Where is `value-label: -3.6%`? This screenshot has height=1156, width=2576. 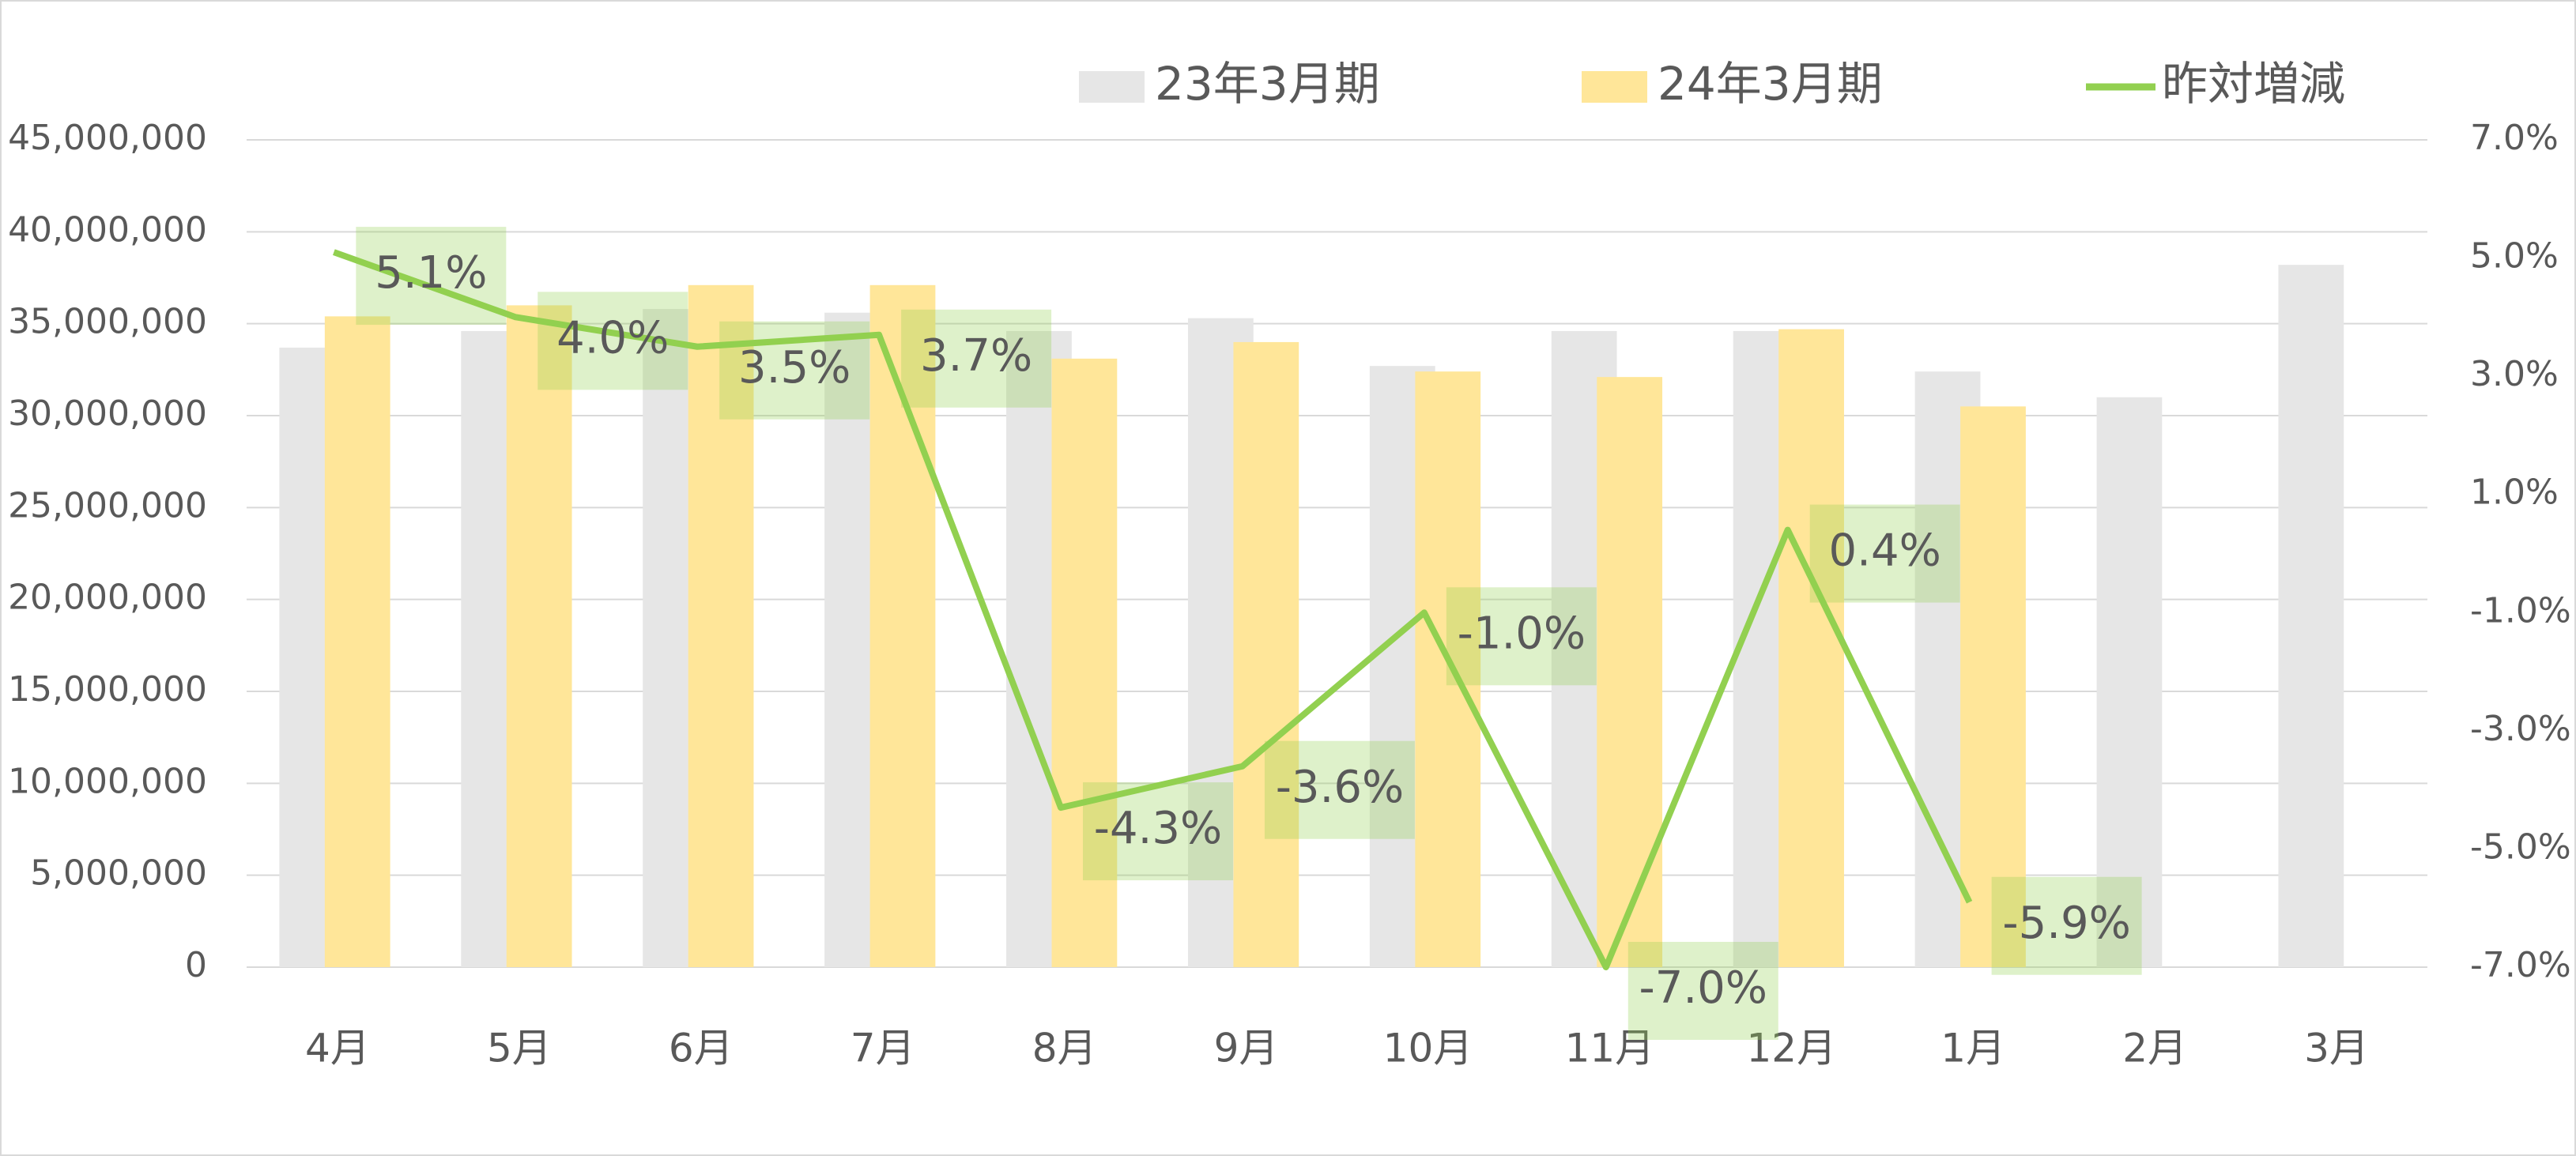 value-label: -3.6% is located at coordinates (1340, 787).